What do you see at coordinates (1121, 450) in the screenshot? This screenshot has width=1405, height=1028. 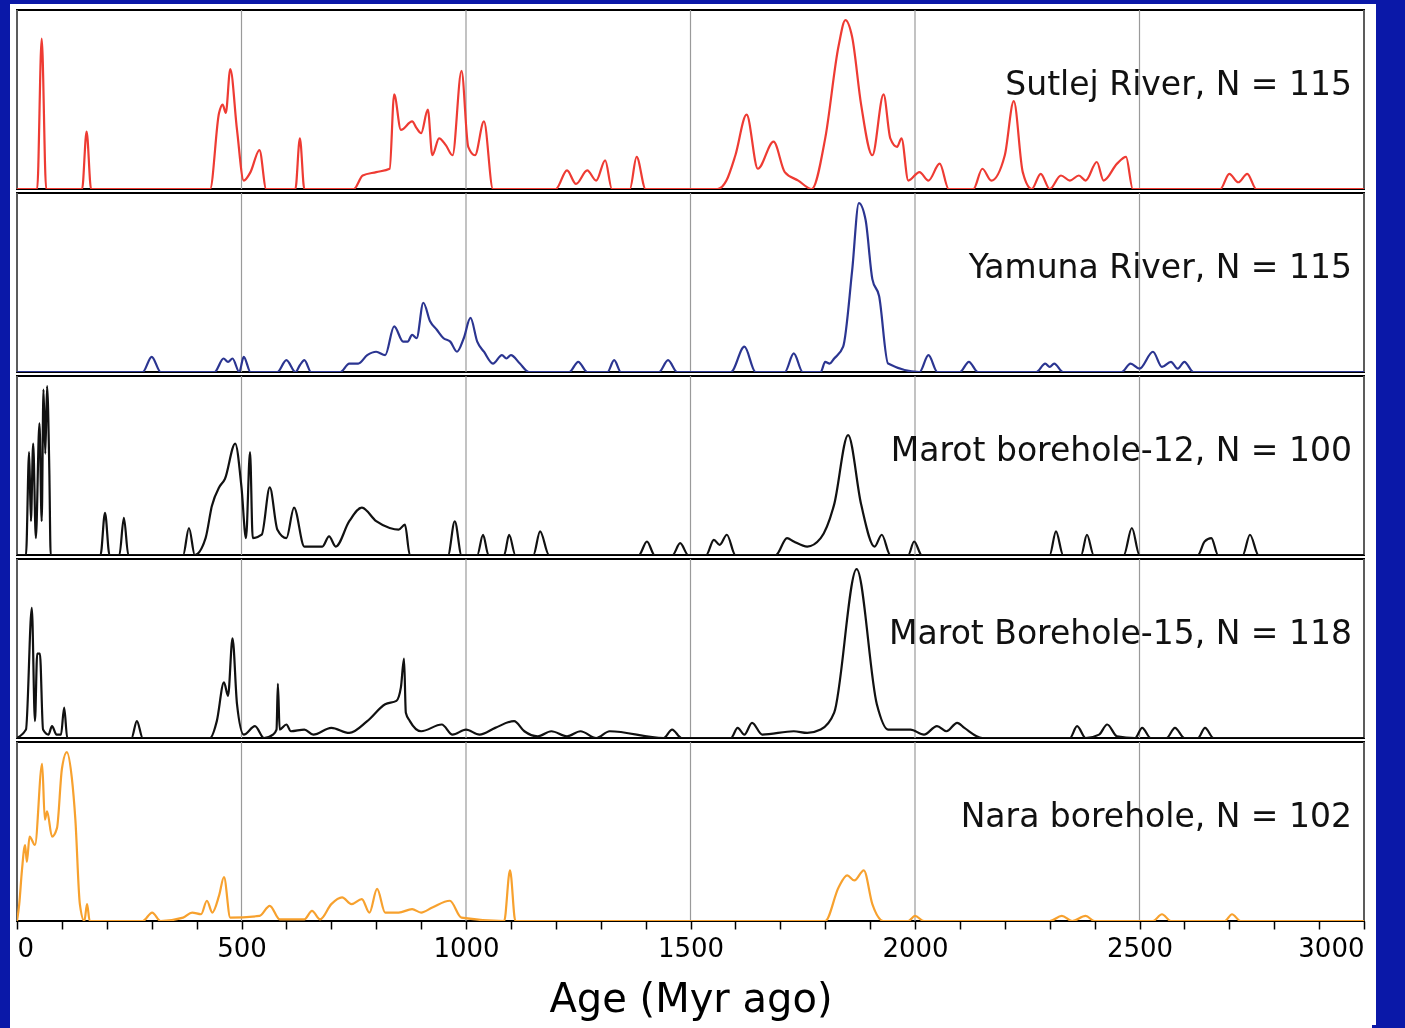 I see `series-label: Marot borehole-12, N = 100` at bounding box center [1121, 450].